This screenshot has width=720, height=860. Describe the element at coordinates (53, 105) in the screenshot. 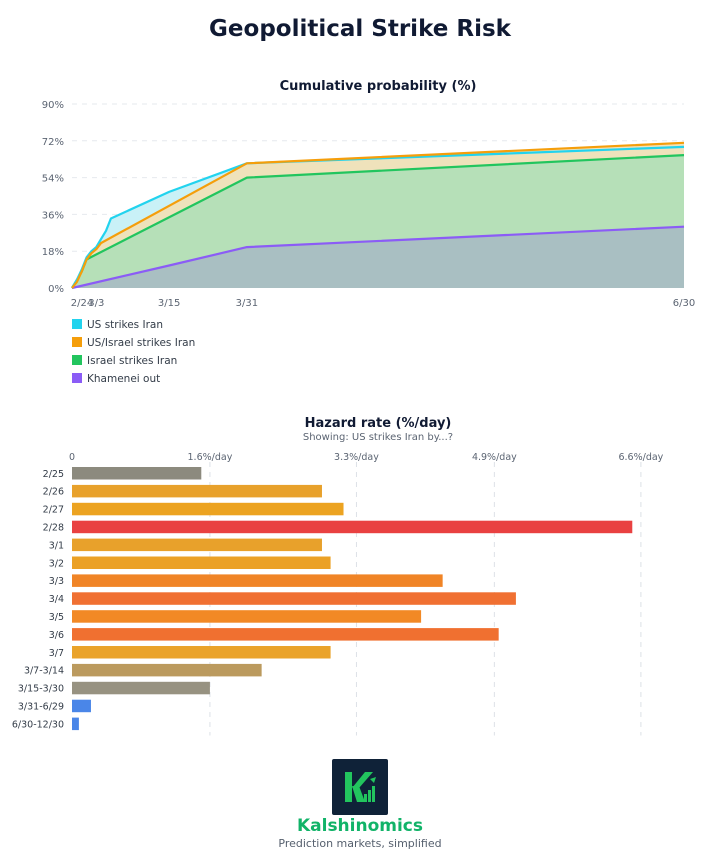

I see `y-tick-label: 90%` at that location.